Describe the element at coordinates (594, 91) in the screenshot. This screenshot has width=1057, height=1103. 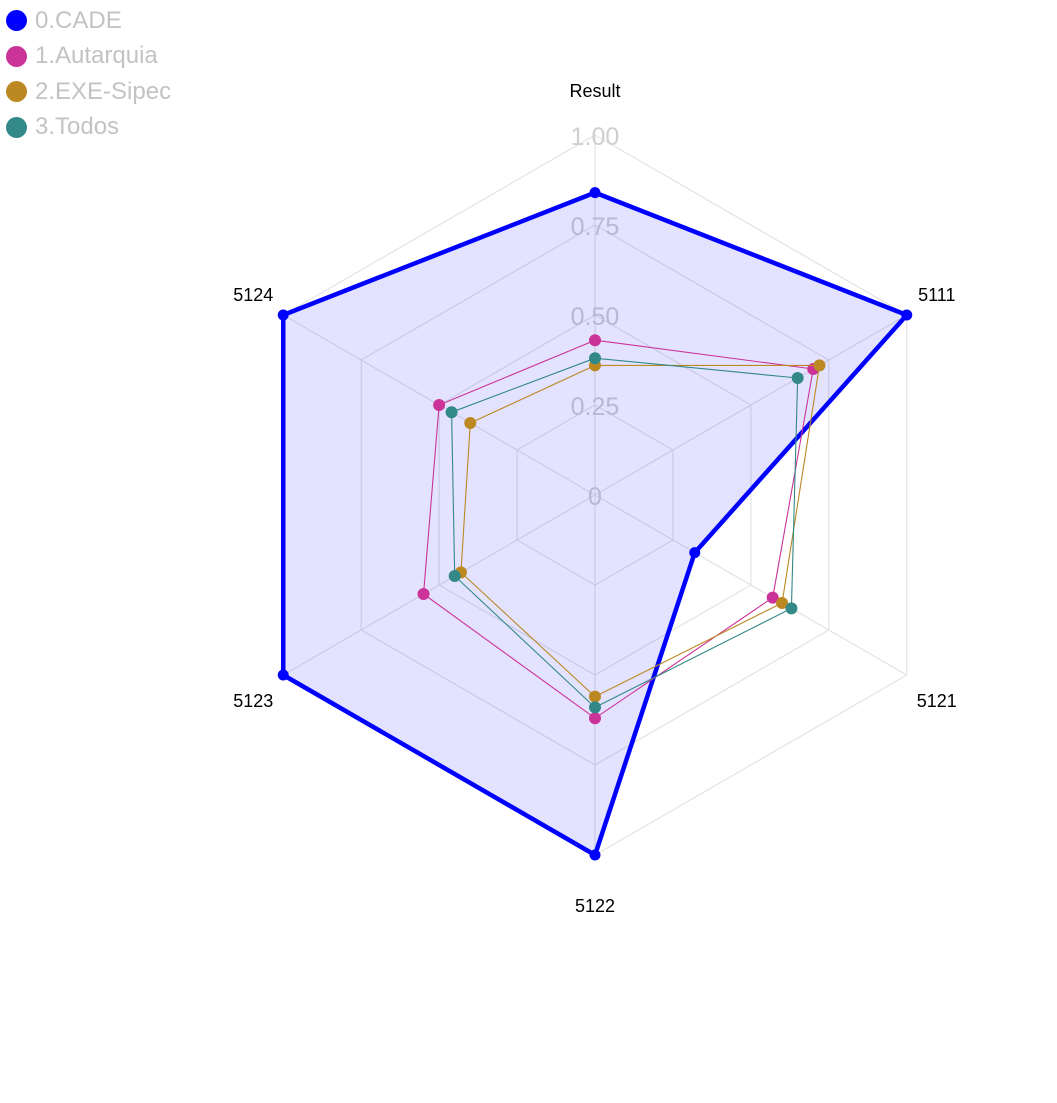
I see `axis-label: Result` at that location.